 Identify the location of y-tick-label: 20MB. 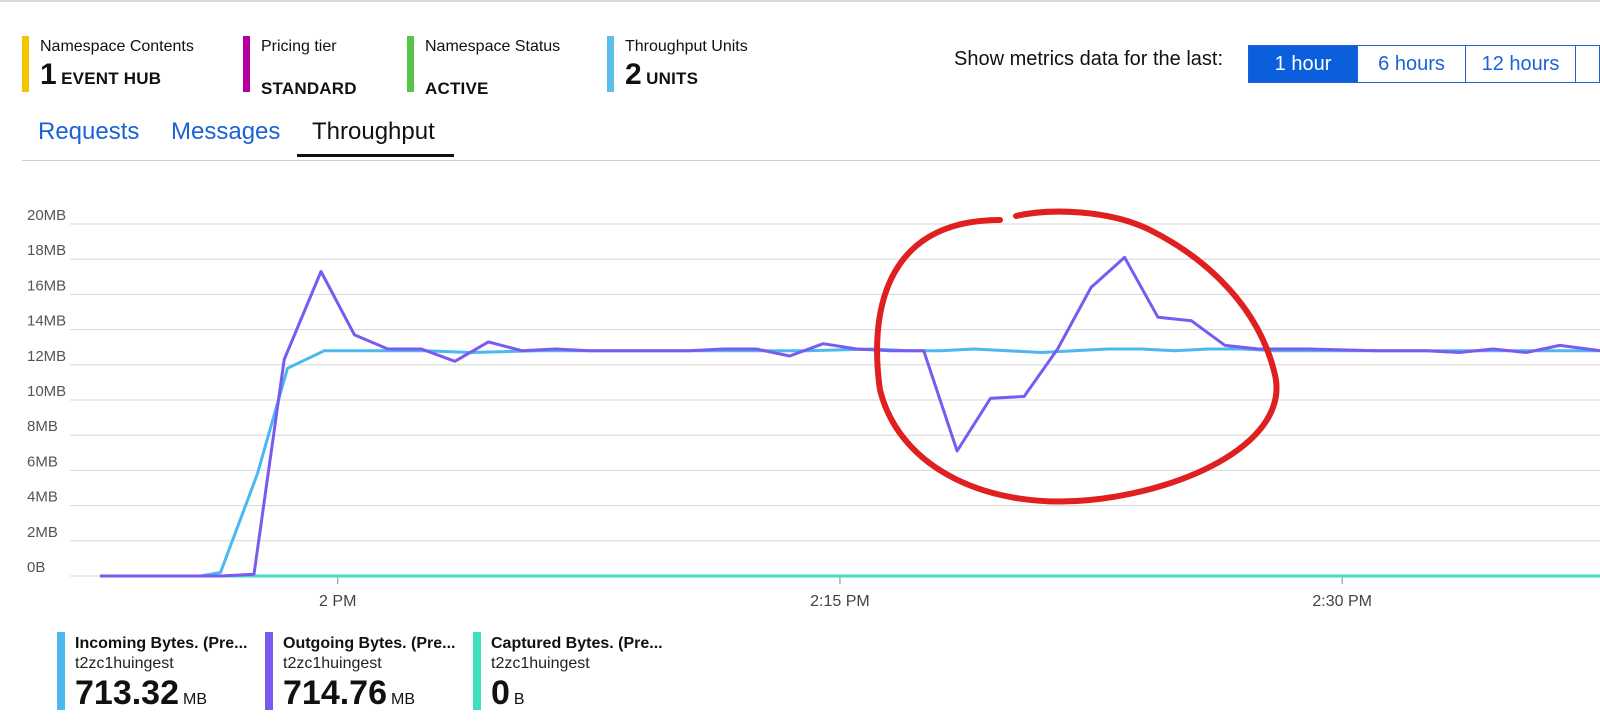
(46, 215).